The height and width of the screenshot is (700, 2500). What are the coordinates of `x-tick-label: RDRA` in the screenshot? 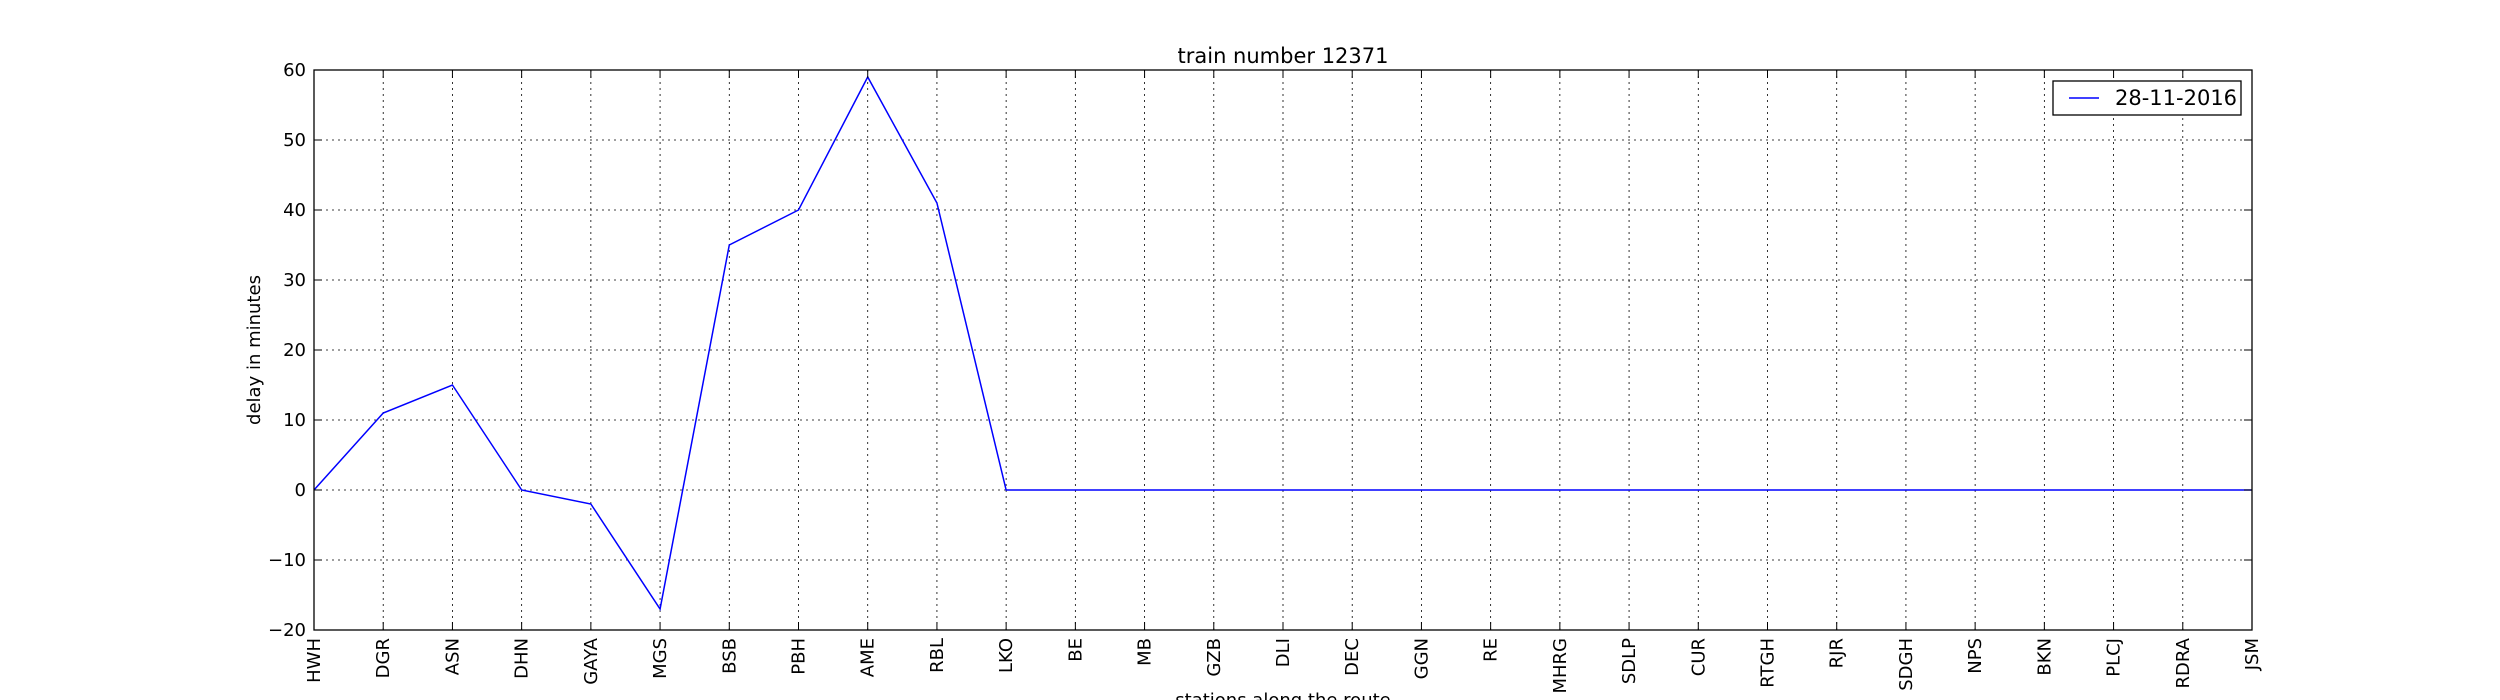 It's located at (2183, 662).